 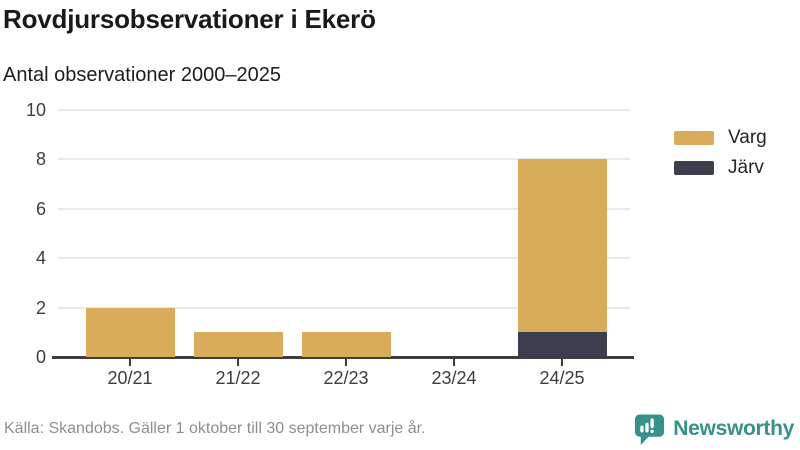 I want to click on y-axis-label-2: 2, so click(x=40, y=307).